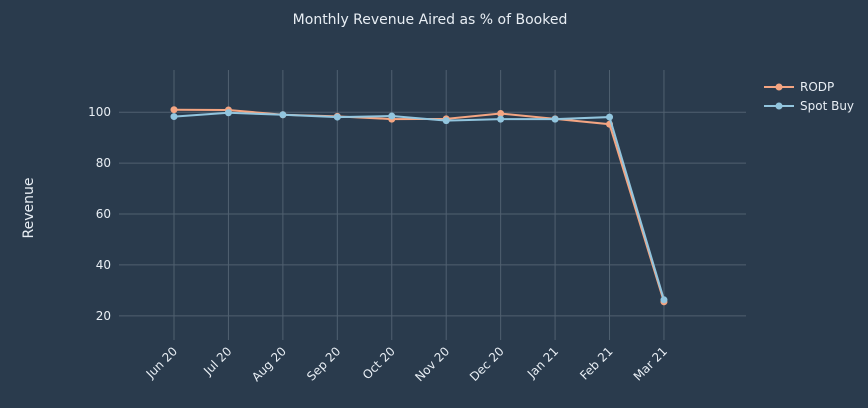  What do you see at coordinates (809, 96) in the screenshot?
I see `legend: RODP Spot Buy` at bounding box center [809, 96].